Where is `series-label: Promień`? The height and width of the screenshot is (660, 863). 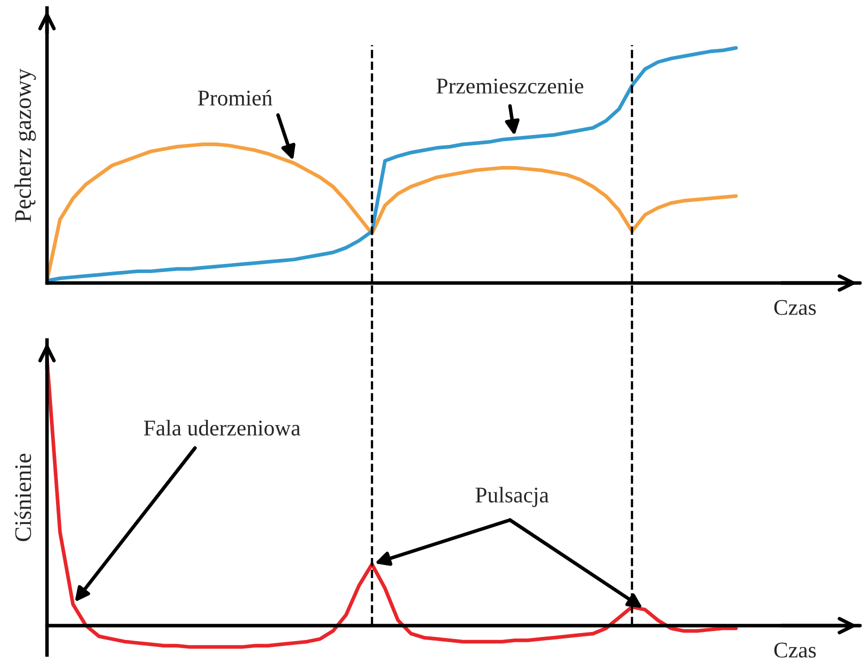
series-label: Promień is located at coordinates (235, 98).